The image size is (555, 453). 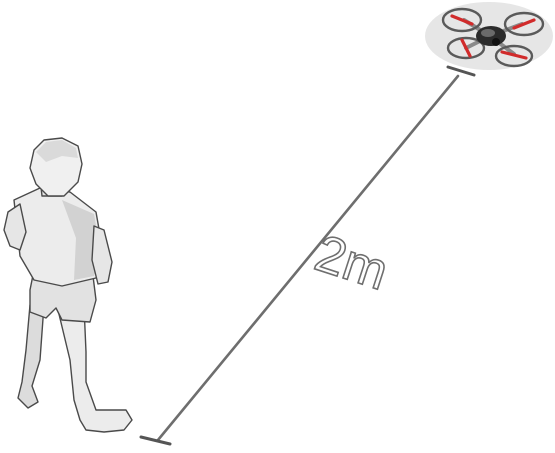 I want to click on quadcopter-drone-icon, so click(x=489, y=36).